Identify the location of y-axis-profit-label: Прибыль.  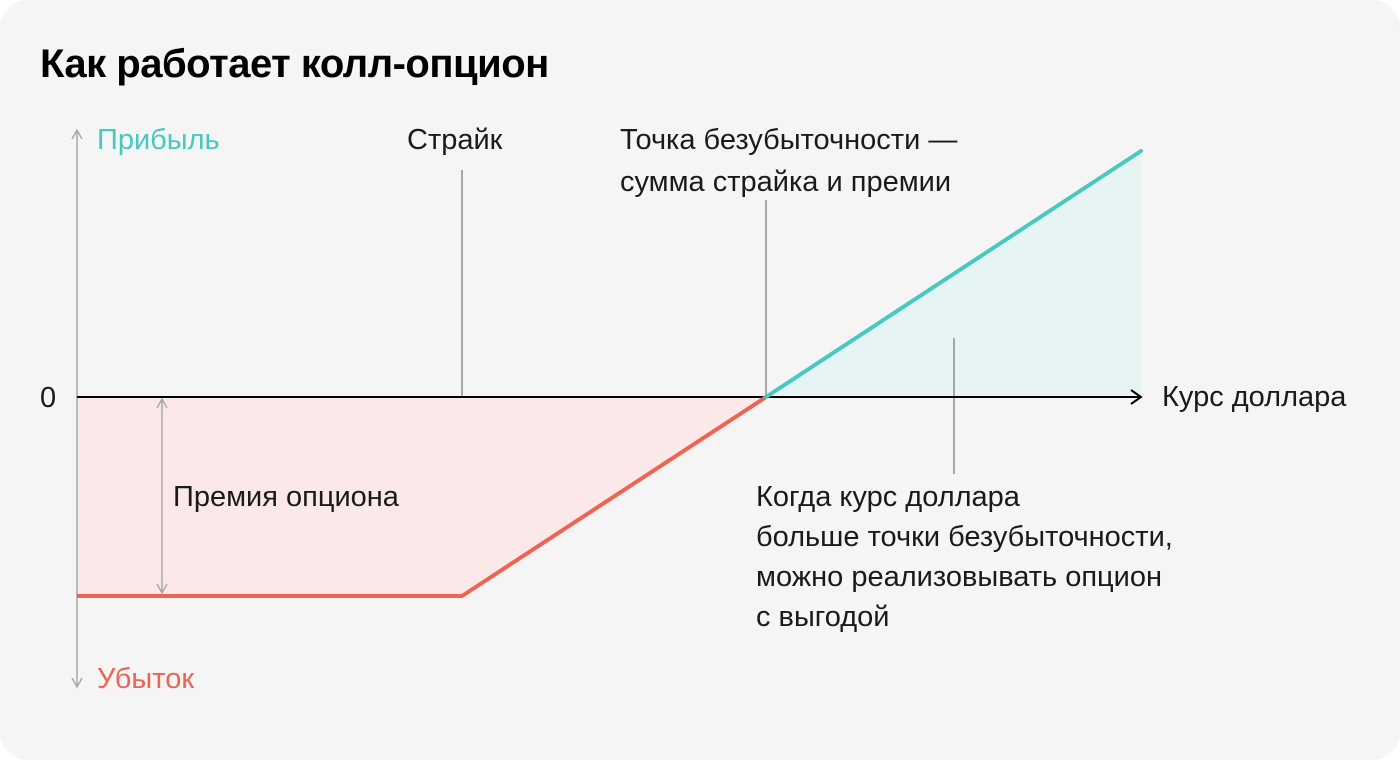
(158, 140).